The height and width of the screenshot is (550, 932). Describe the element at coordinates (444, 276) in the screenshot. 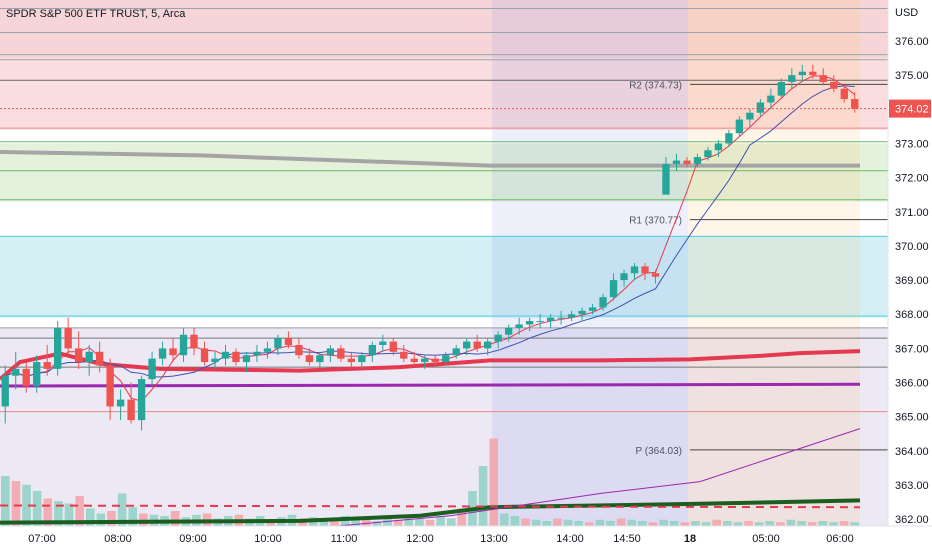

I see `zone-band` at that location.